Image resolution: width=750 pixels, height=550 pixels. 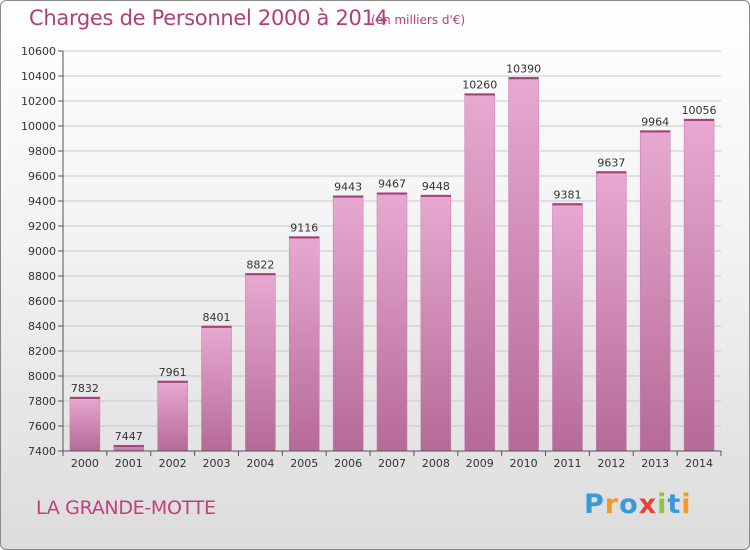 I want to click on y-tick-label: 10600, so click(x=38, y=51).